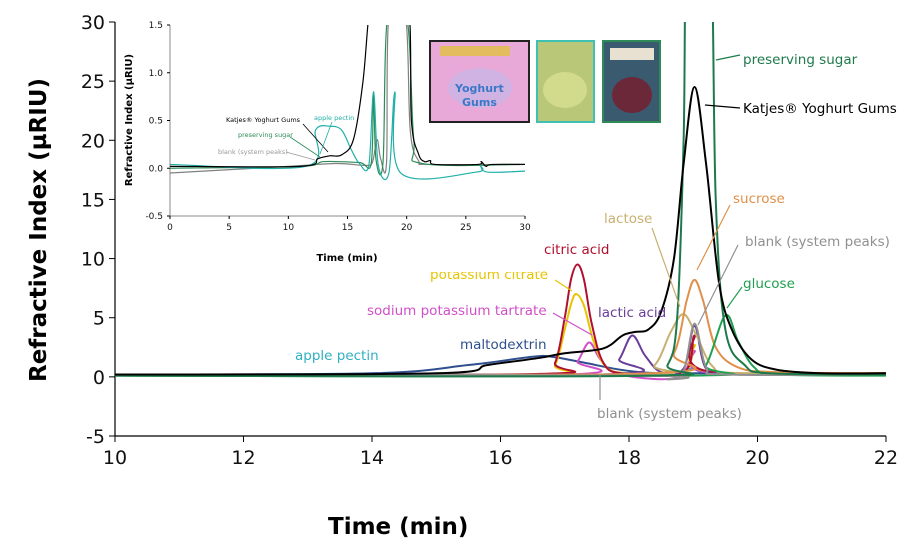 The height and width of the screenshot is (547, 916). I want to click on label-preserving-sugar: preserving sugar, so click(800, 60).